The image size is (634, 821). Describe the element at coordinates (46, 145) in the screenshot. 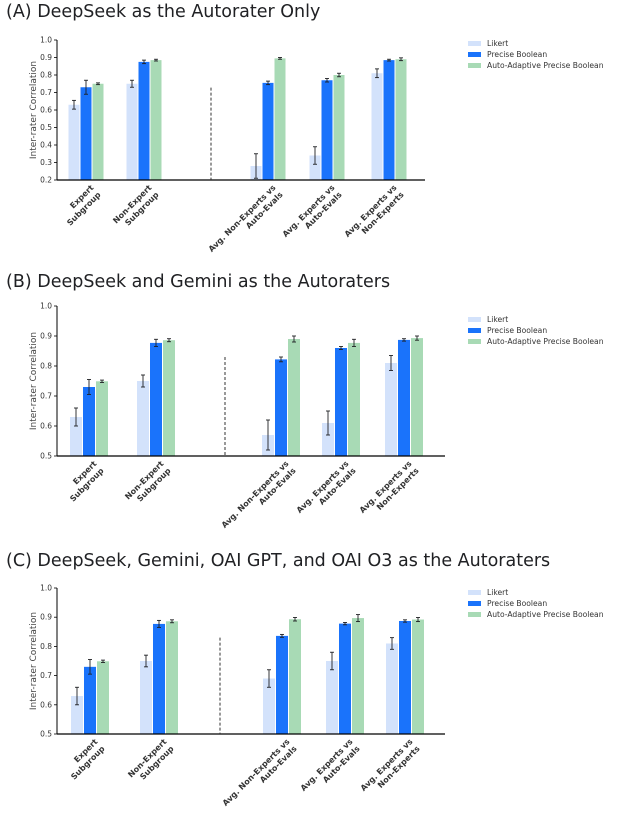

I see `y-tick-label: 0.4` at that location.